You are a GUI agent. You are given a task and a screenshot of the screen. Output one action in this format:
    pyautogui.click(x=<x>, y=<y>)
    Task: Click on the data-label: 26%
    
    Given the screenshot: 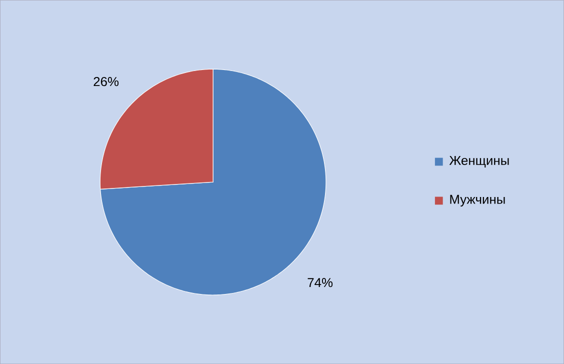 What is the action you would take?
    pyautogui.click(x=106, y=81)
    